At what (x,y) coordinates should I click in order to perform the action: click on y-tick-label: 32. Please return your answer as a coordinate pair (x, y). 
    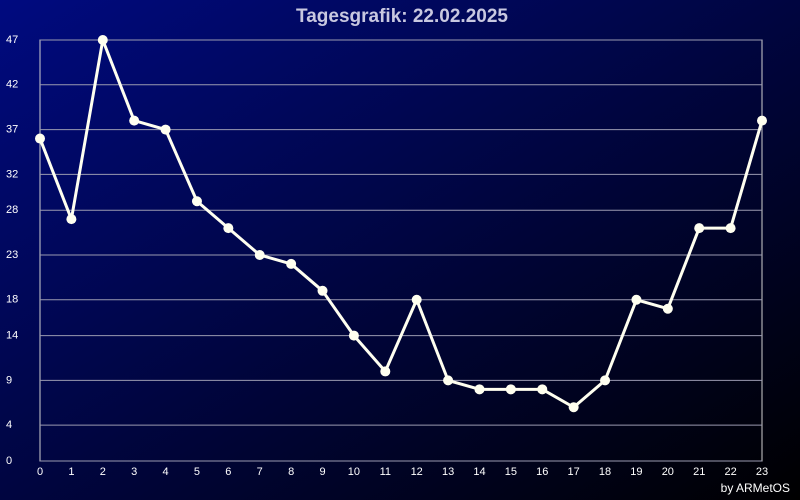
    Looking at the image, I should click on (12, 174).